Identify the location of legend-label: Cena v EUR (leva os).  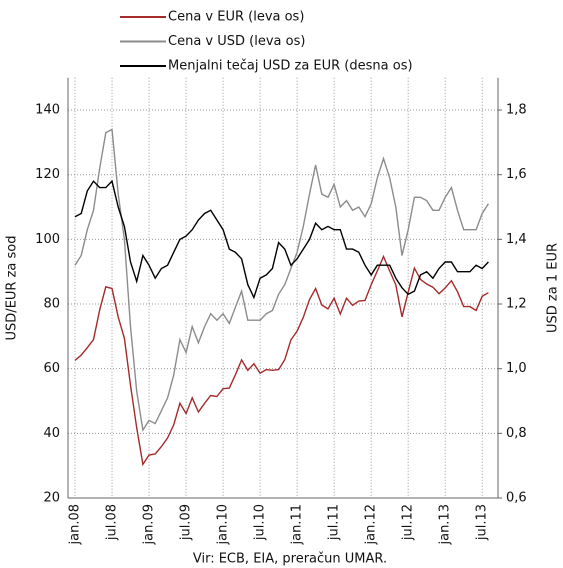
(236, 17).